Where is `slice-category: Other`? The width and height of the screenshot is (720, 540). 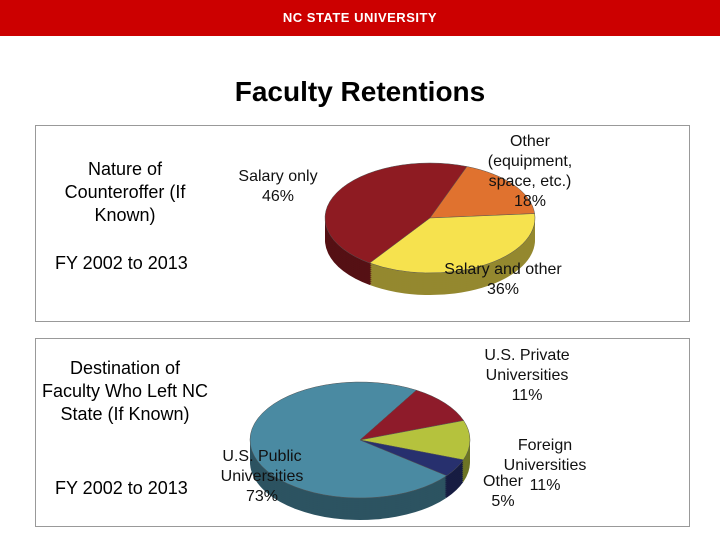
slice-category: Other is located at coordinates (503, 481).